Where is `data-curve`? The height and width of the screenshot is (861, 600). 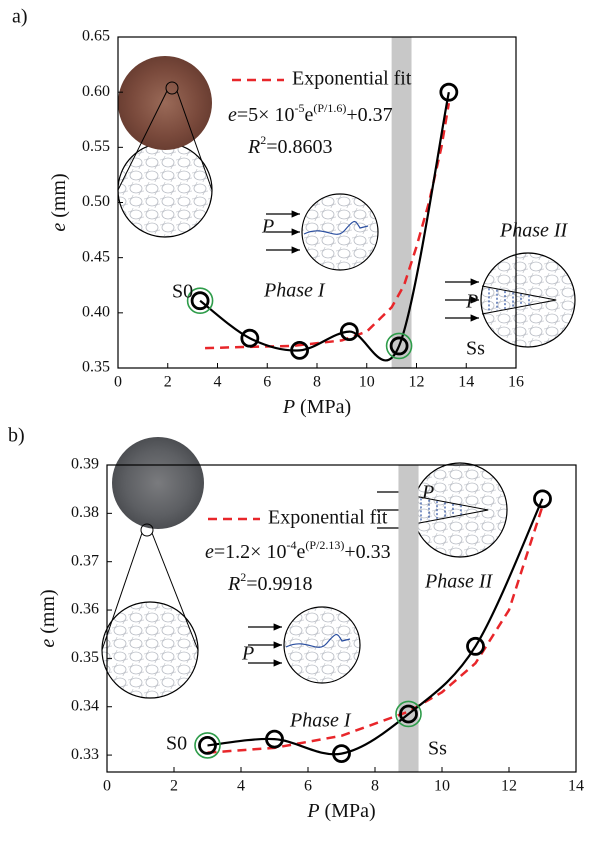 data-curve is located at coordinates (324, 226).